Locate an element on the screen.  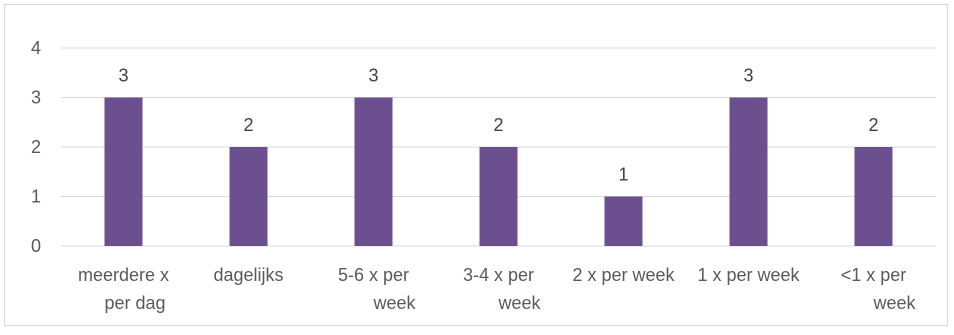
data-label: 1 is located at coordinates (623, 175).